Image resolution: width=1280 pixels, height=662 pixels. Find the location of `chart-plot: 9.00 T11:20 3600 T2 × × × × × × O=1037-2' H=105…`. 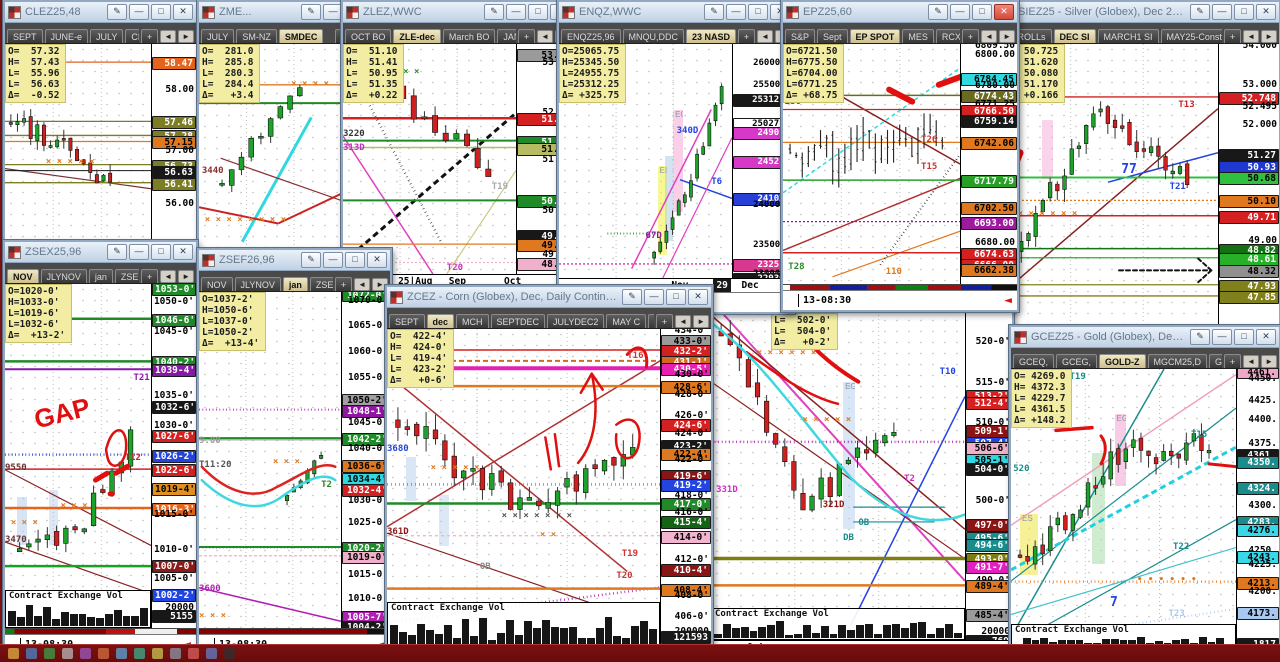

chart-plot: 9.00 T11:20 3600 T2 × × × × × × O=1037-2' H=105… is located at coordinates (270, 460).